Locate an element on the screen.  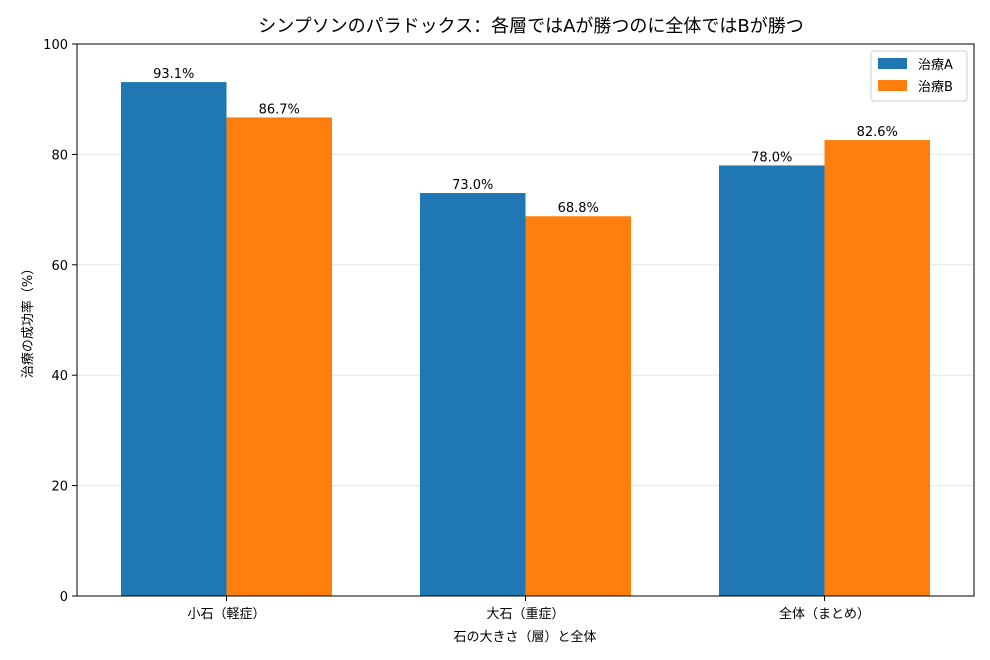
x-axis: 小石（軽症） 大石（重症） 全体（まとめ） is located at coordinates (528, 609).